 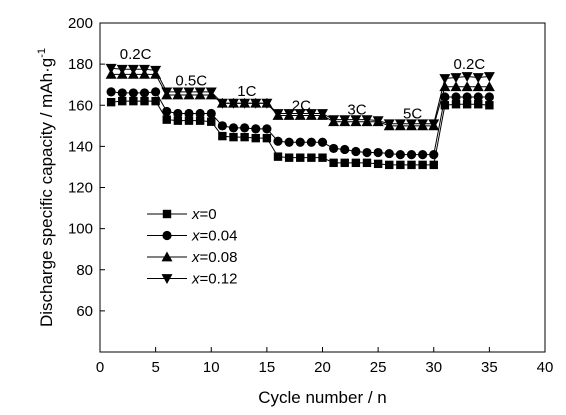 I want to click on legend-label: x=0.08, so click(x=214, y=257).